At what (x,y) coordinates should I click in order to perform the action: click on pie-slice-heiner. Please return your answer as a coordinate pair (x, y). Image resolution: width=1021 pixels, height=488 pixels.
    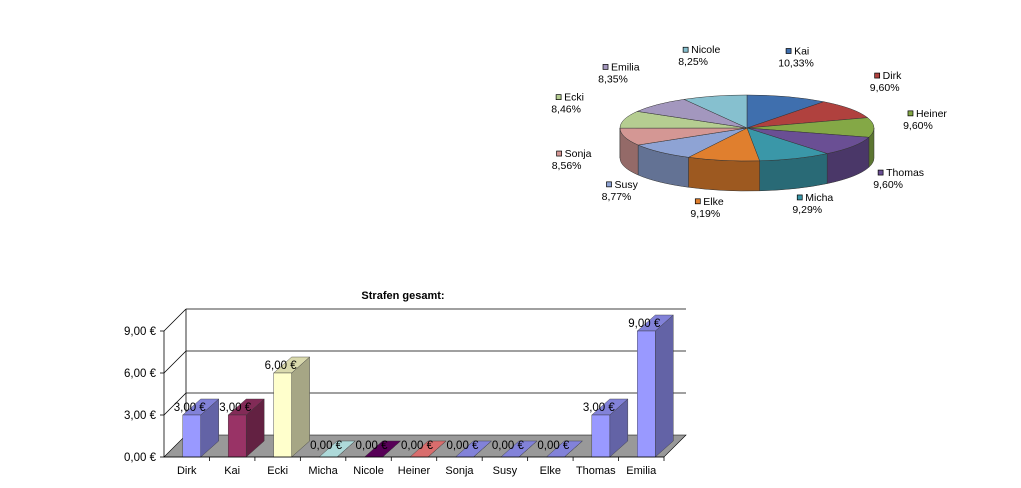
    Looking at the image, I should click on (810, 127).